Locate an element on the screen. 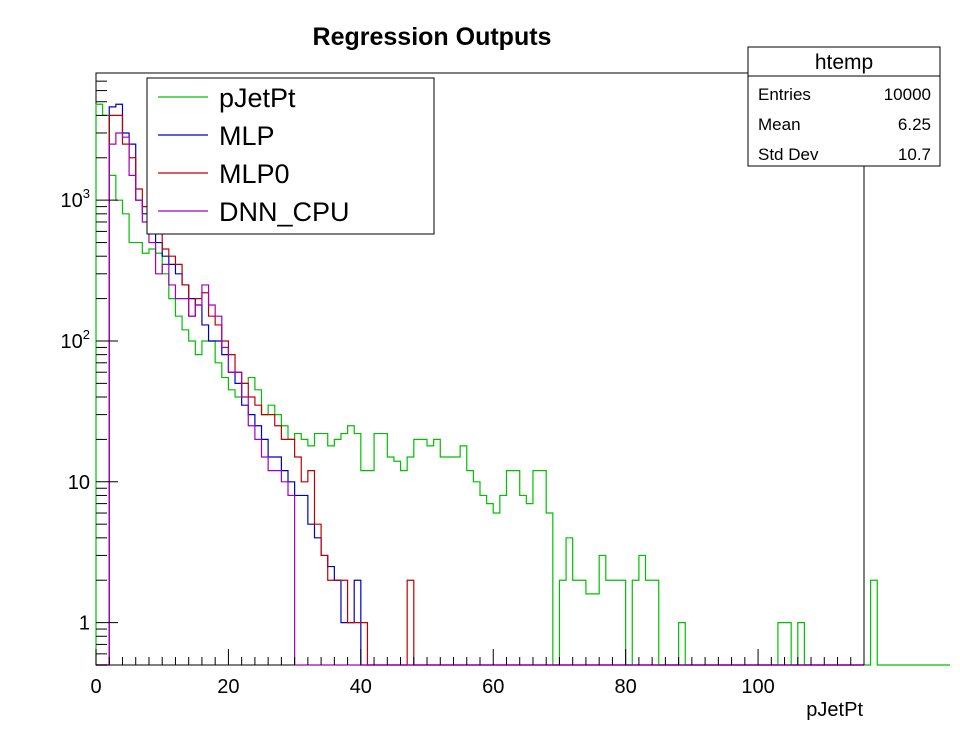 The width and height of the screenshot is (960, 740). y-tick-label: 10³ is located at coordinates (75, 199).